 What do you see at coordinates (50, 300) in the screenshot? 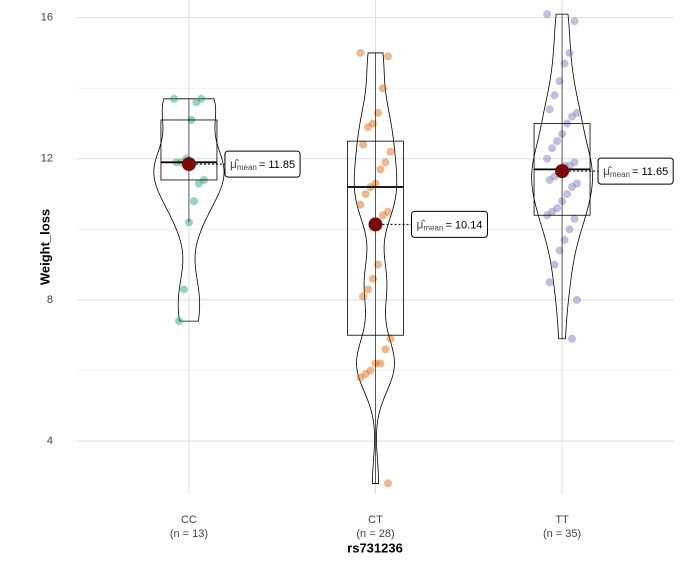
I see `y-tick-label: 8` at bounding box center [50, 300].